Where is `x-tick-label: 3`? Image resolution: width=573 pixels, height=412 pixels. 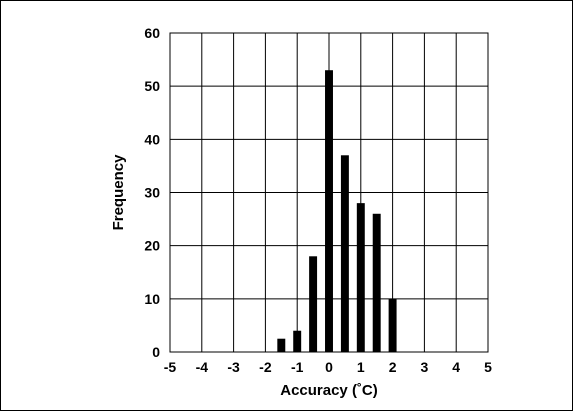
x-tick-label: 3 is located at coordinates (425, 367).